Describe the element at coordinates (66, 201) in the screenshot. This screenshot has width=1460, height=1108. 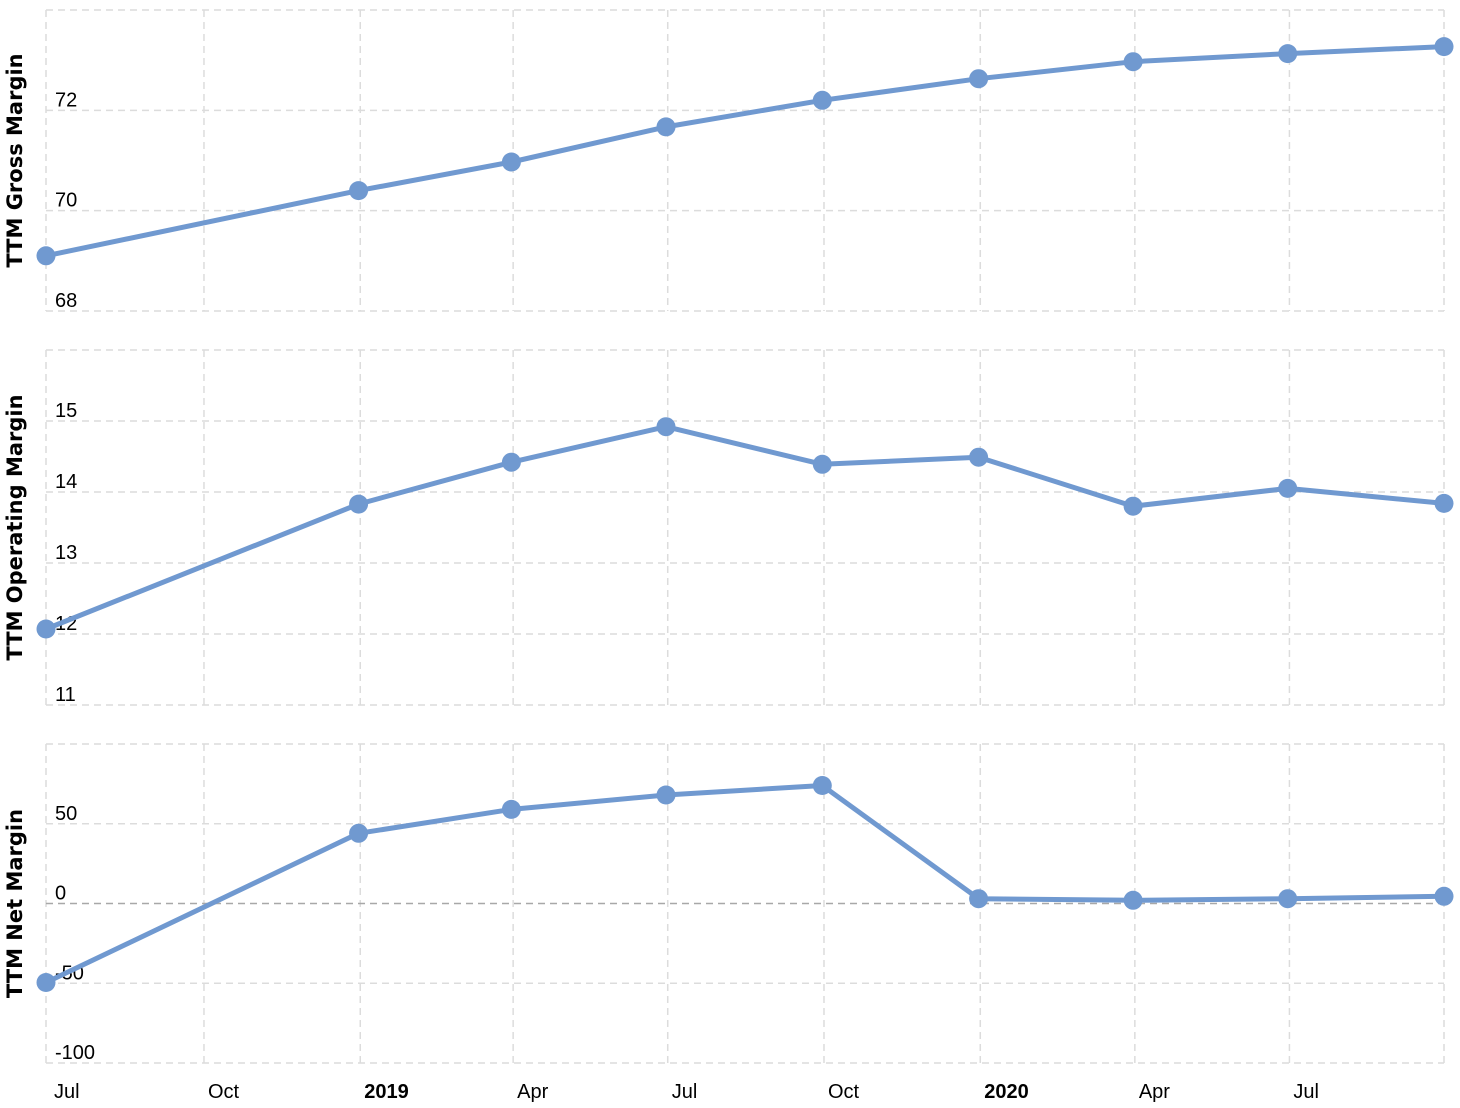
I see `y-tick-label: 70` at that location.